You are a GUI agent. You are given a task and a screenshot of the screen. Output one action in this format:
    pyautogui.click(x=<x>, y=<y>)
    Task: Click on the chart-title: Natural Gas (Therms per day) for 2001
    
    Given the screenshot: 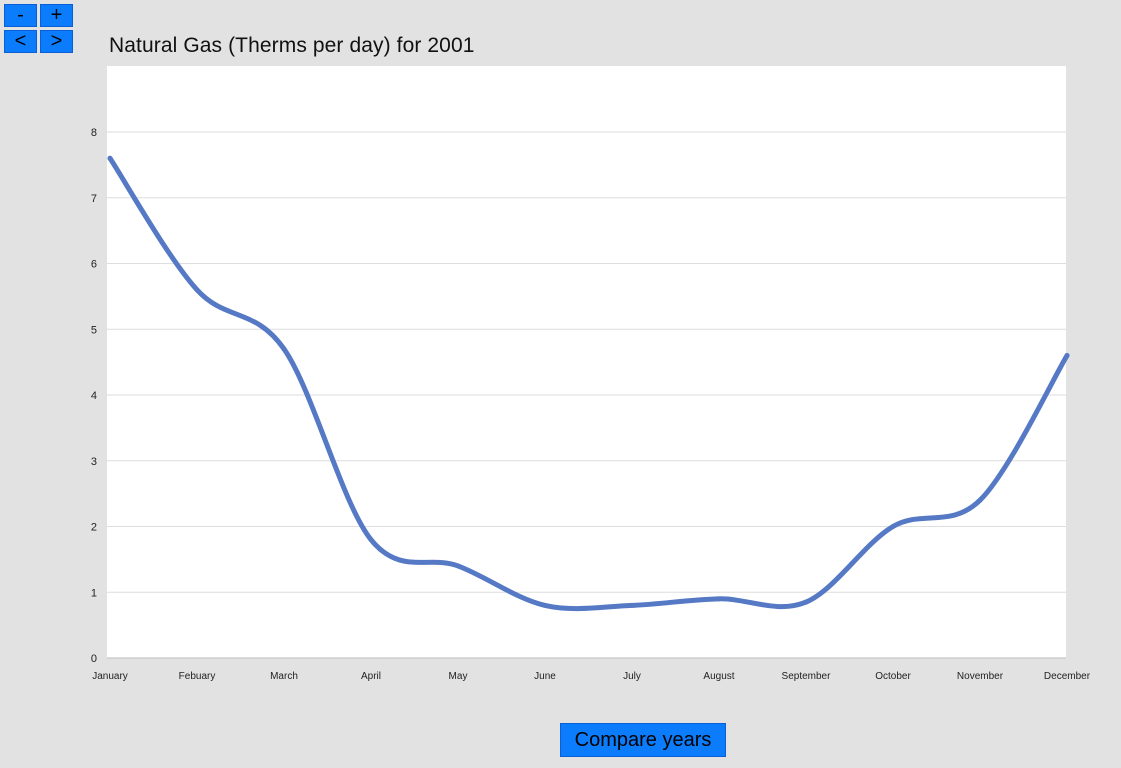 What is the action you would take?
    pyautogui.click(x=292, y=45)
    